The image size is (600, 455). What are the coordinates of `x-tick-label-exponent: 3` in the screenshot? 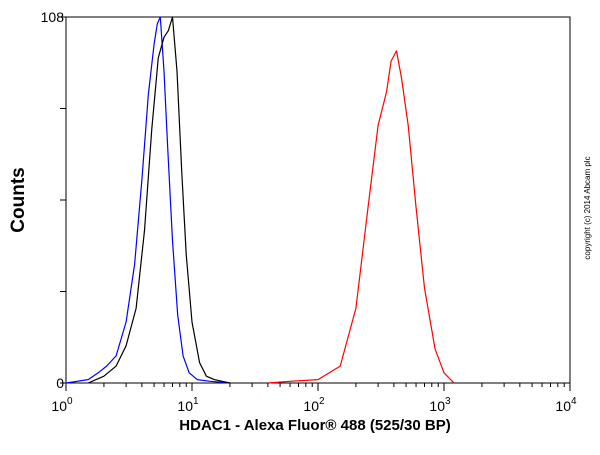 It's located at (448, 401).